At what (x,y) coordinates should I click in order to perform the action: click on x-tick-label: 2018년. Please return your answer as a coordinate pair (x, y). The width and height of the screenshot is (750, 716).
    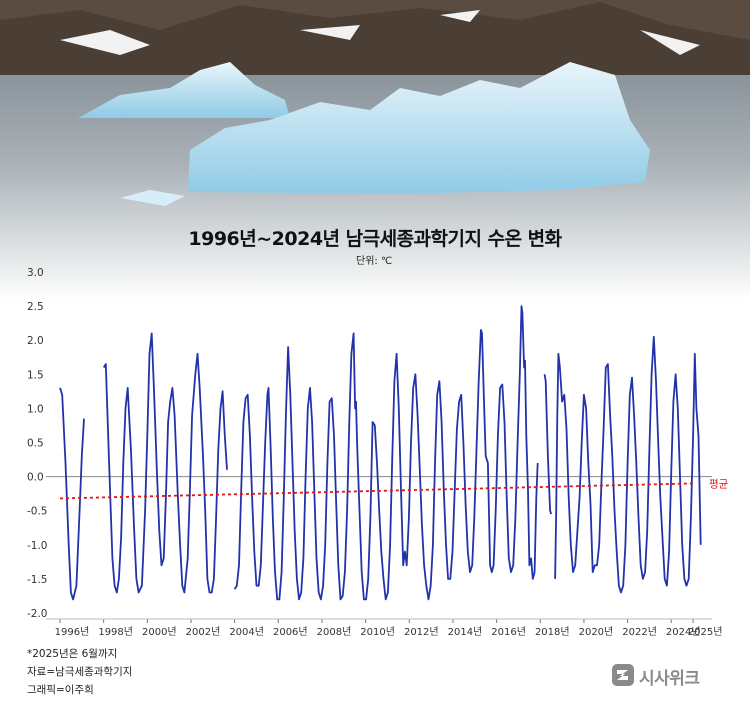
    Looking at the image, I should click on (552, 632).